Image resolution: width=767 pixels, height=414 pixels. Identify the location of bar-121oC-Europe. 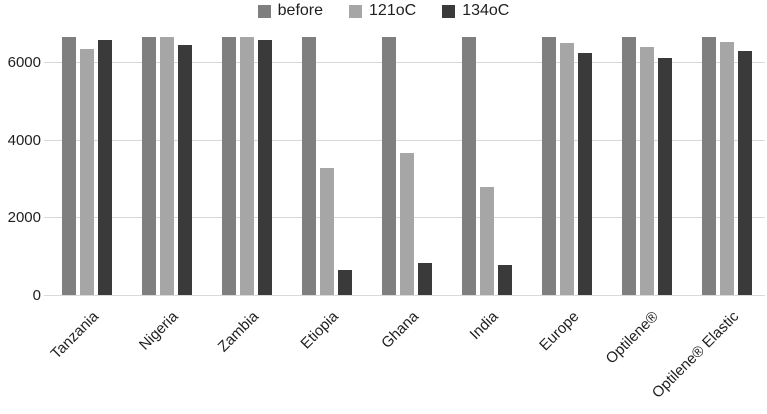
(567, 168).